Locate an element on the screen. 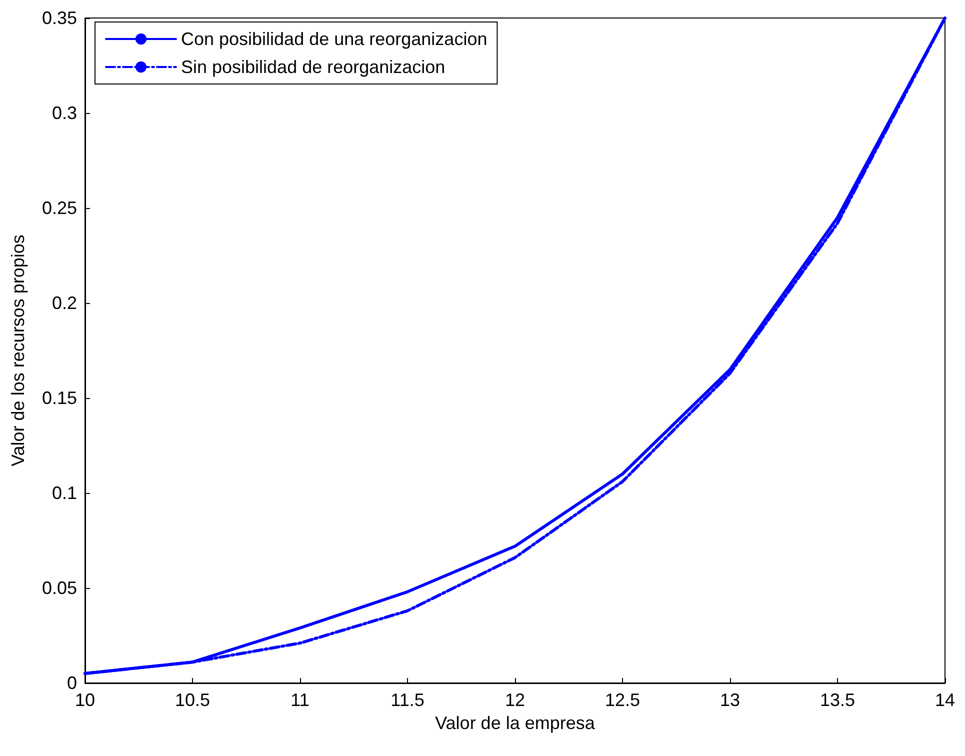  x-tick-label: 11.5 is located at coordinates (407, 700).